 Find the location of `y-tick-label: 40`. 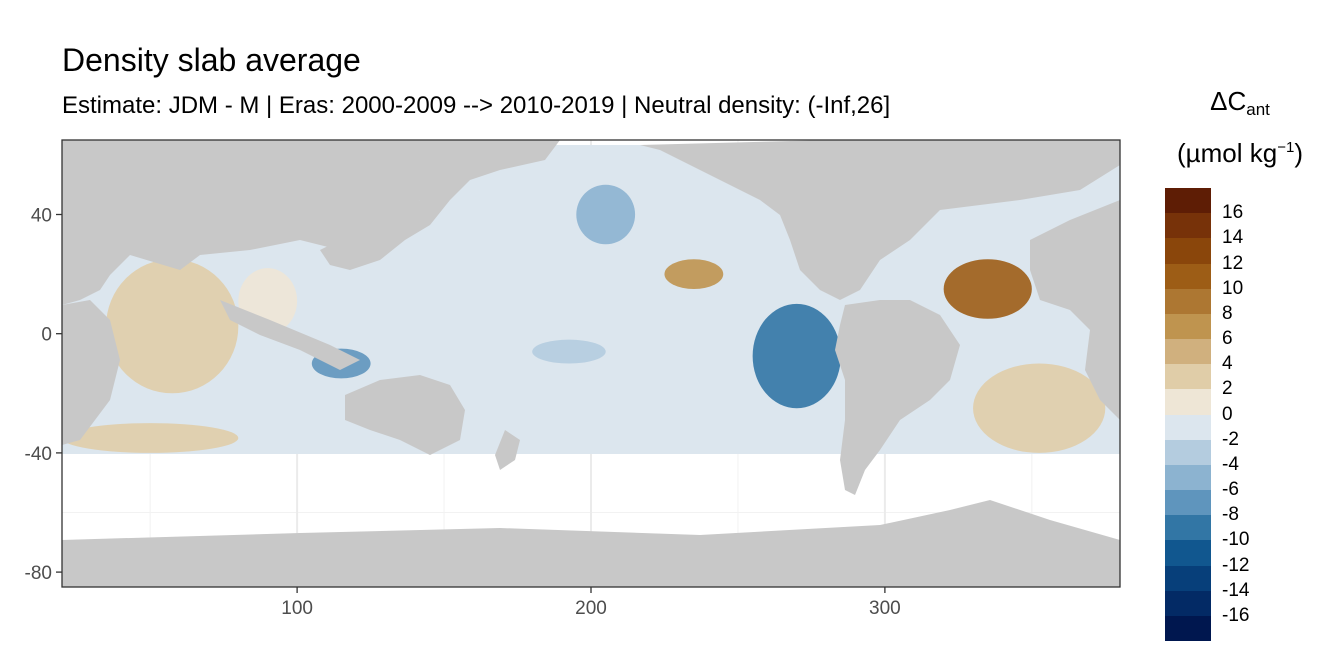

y-tick-label: 40 is located at coordinates (41, 216).